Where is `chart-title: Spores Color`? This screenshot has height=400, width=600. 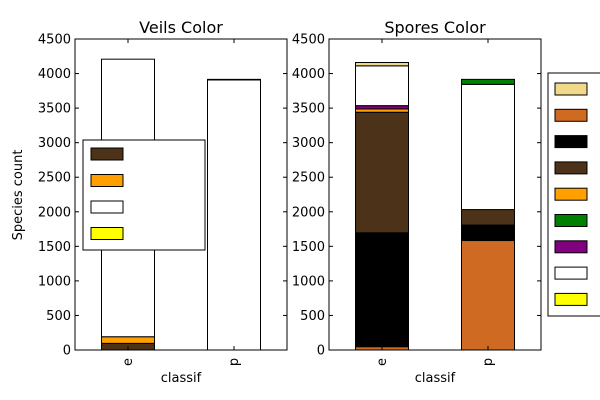 chart-title: Spores Color is located at coordinates (435, 27).